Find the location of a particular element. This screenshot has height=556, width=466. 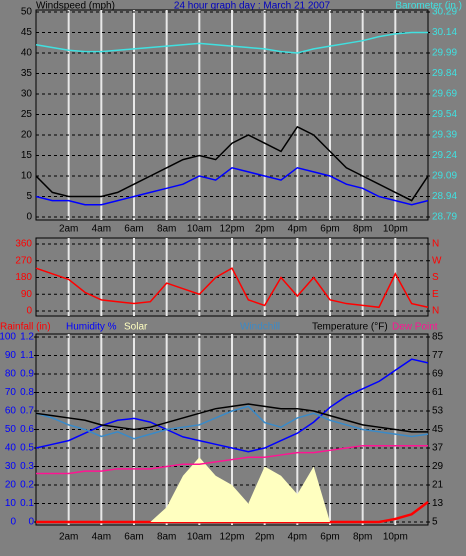

y2-tick-label: 29.24 is located at coordinates (444, 155).